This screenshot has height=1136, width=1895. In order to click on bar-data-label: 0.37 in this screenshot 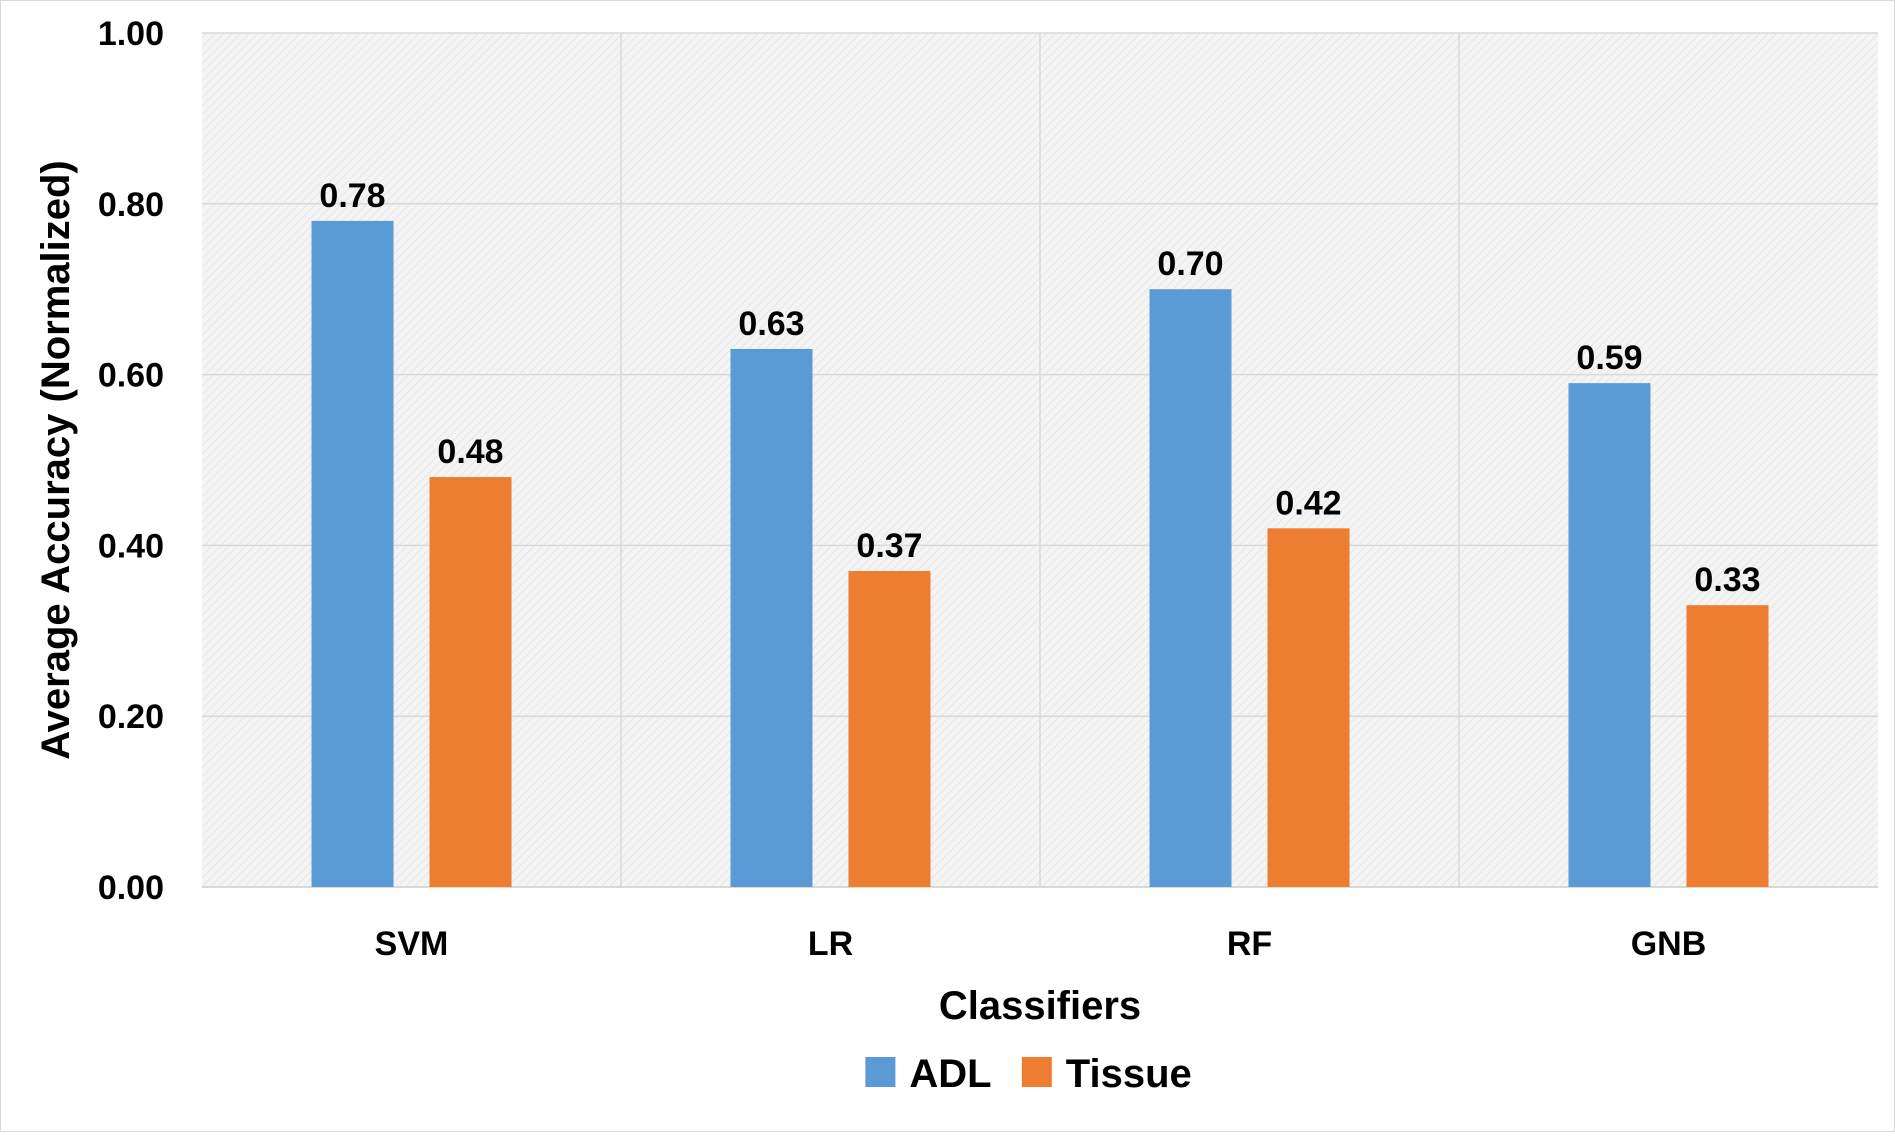, I will do `click(889, 546)`.